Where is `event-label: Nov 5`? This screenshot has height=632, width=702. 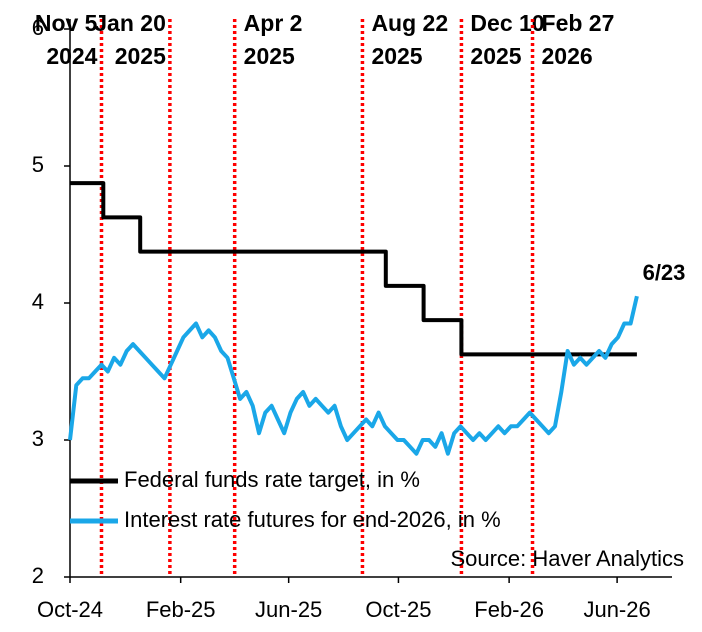 event-label: Nov 5 is located at coordinates (66, 23).